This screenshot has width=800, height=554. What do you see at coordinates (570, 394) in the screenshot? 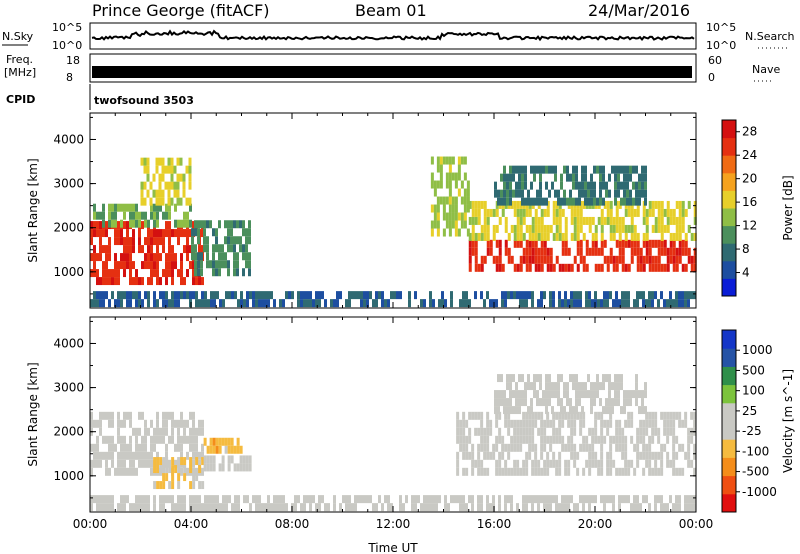
I see `echo-region` at bounding box center [570, 394].